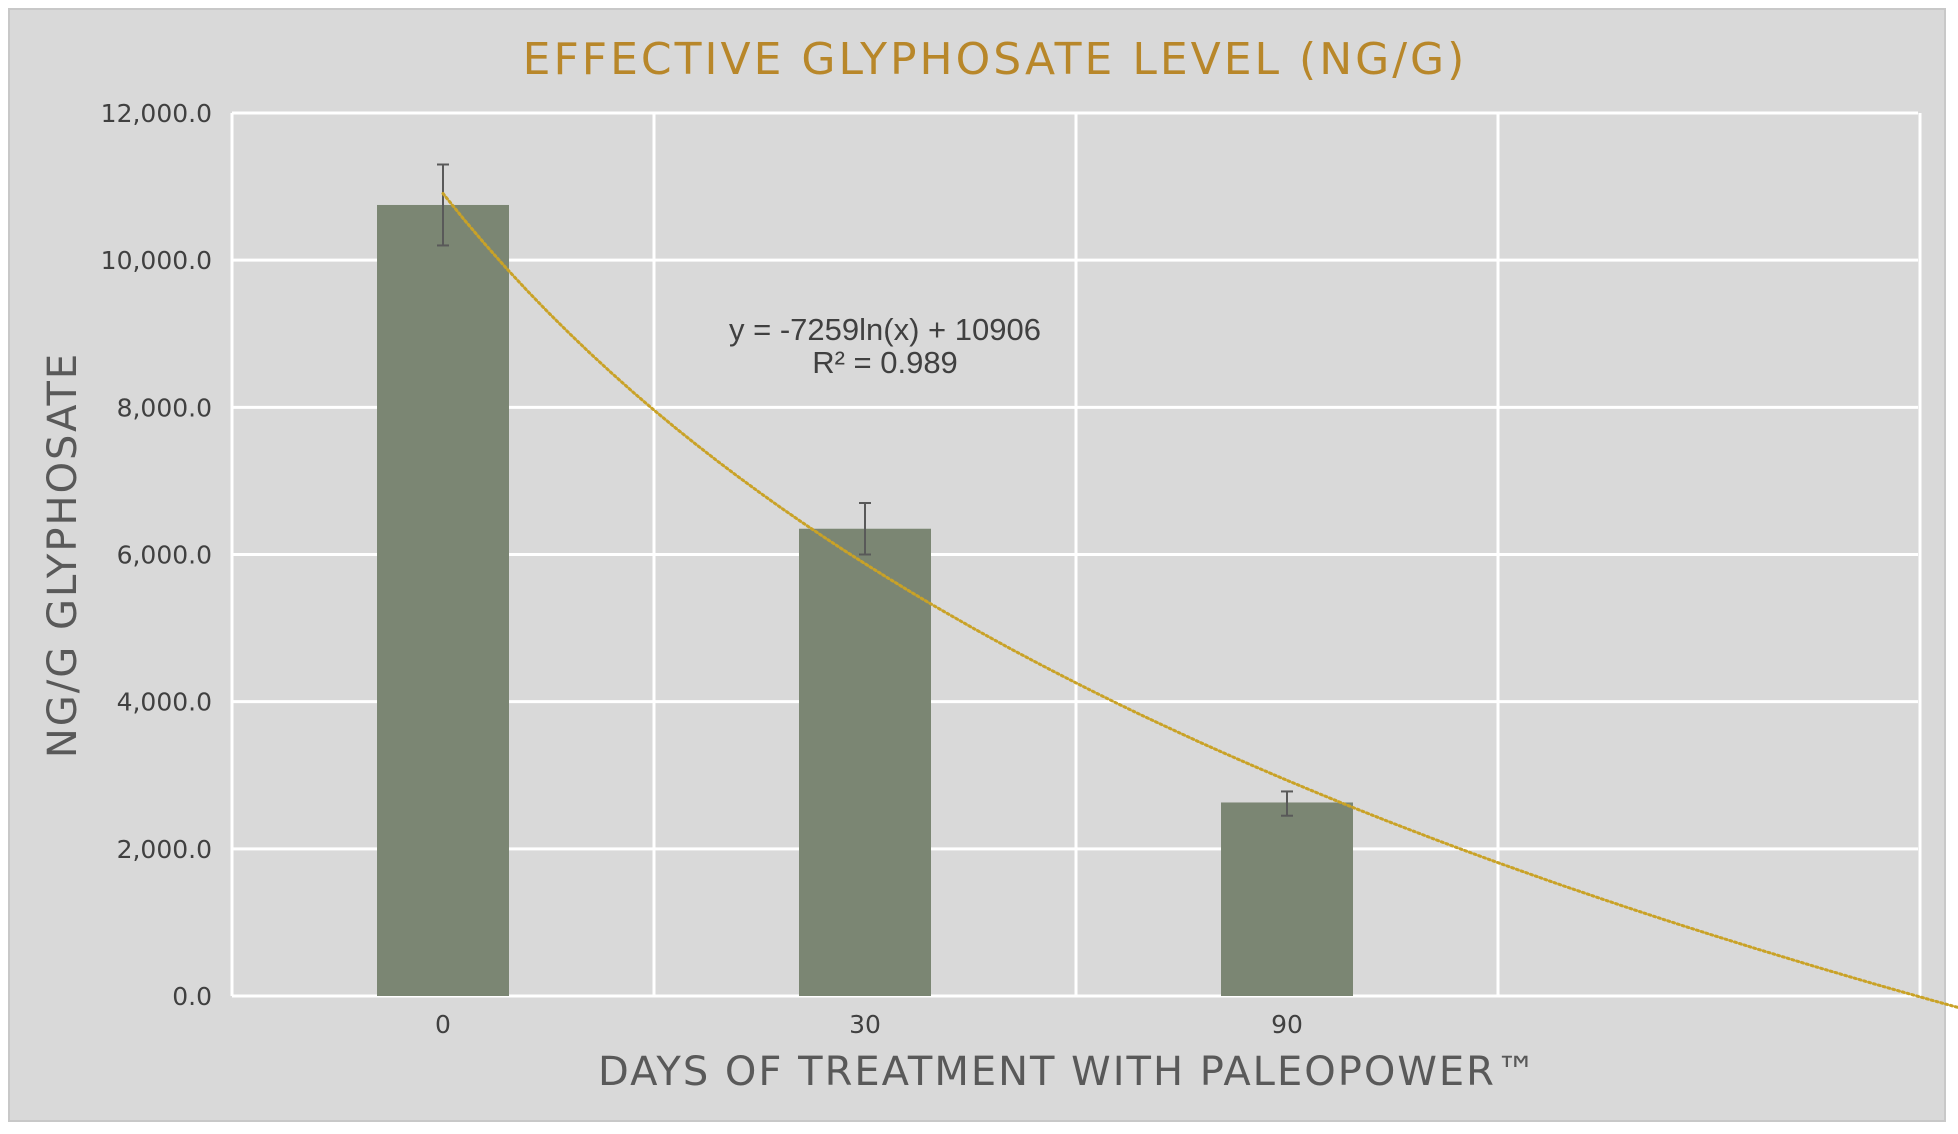  Describe the element at coordinates (885, 362) in the screenshot. I see `trendline-r-squared: R² = 0.989` at that location.